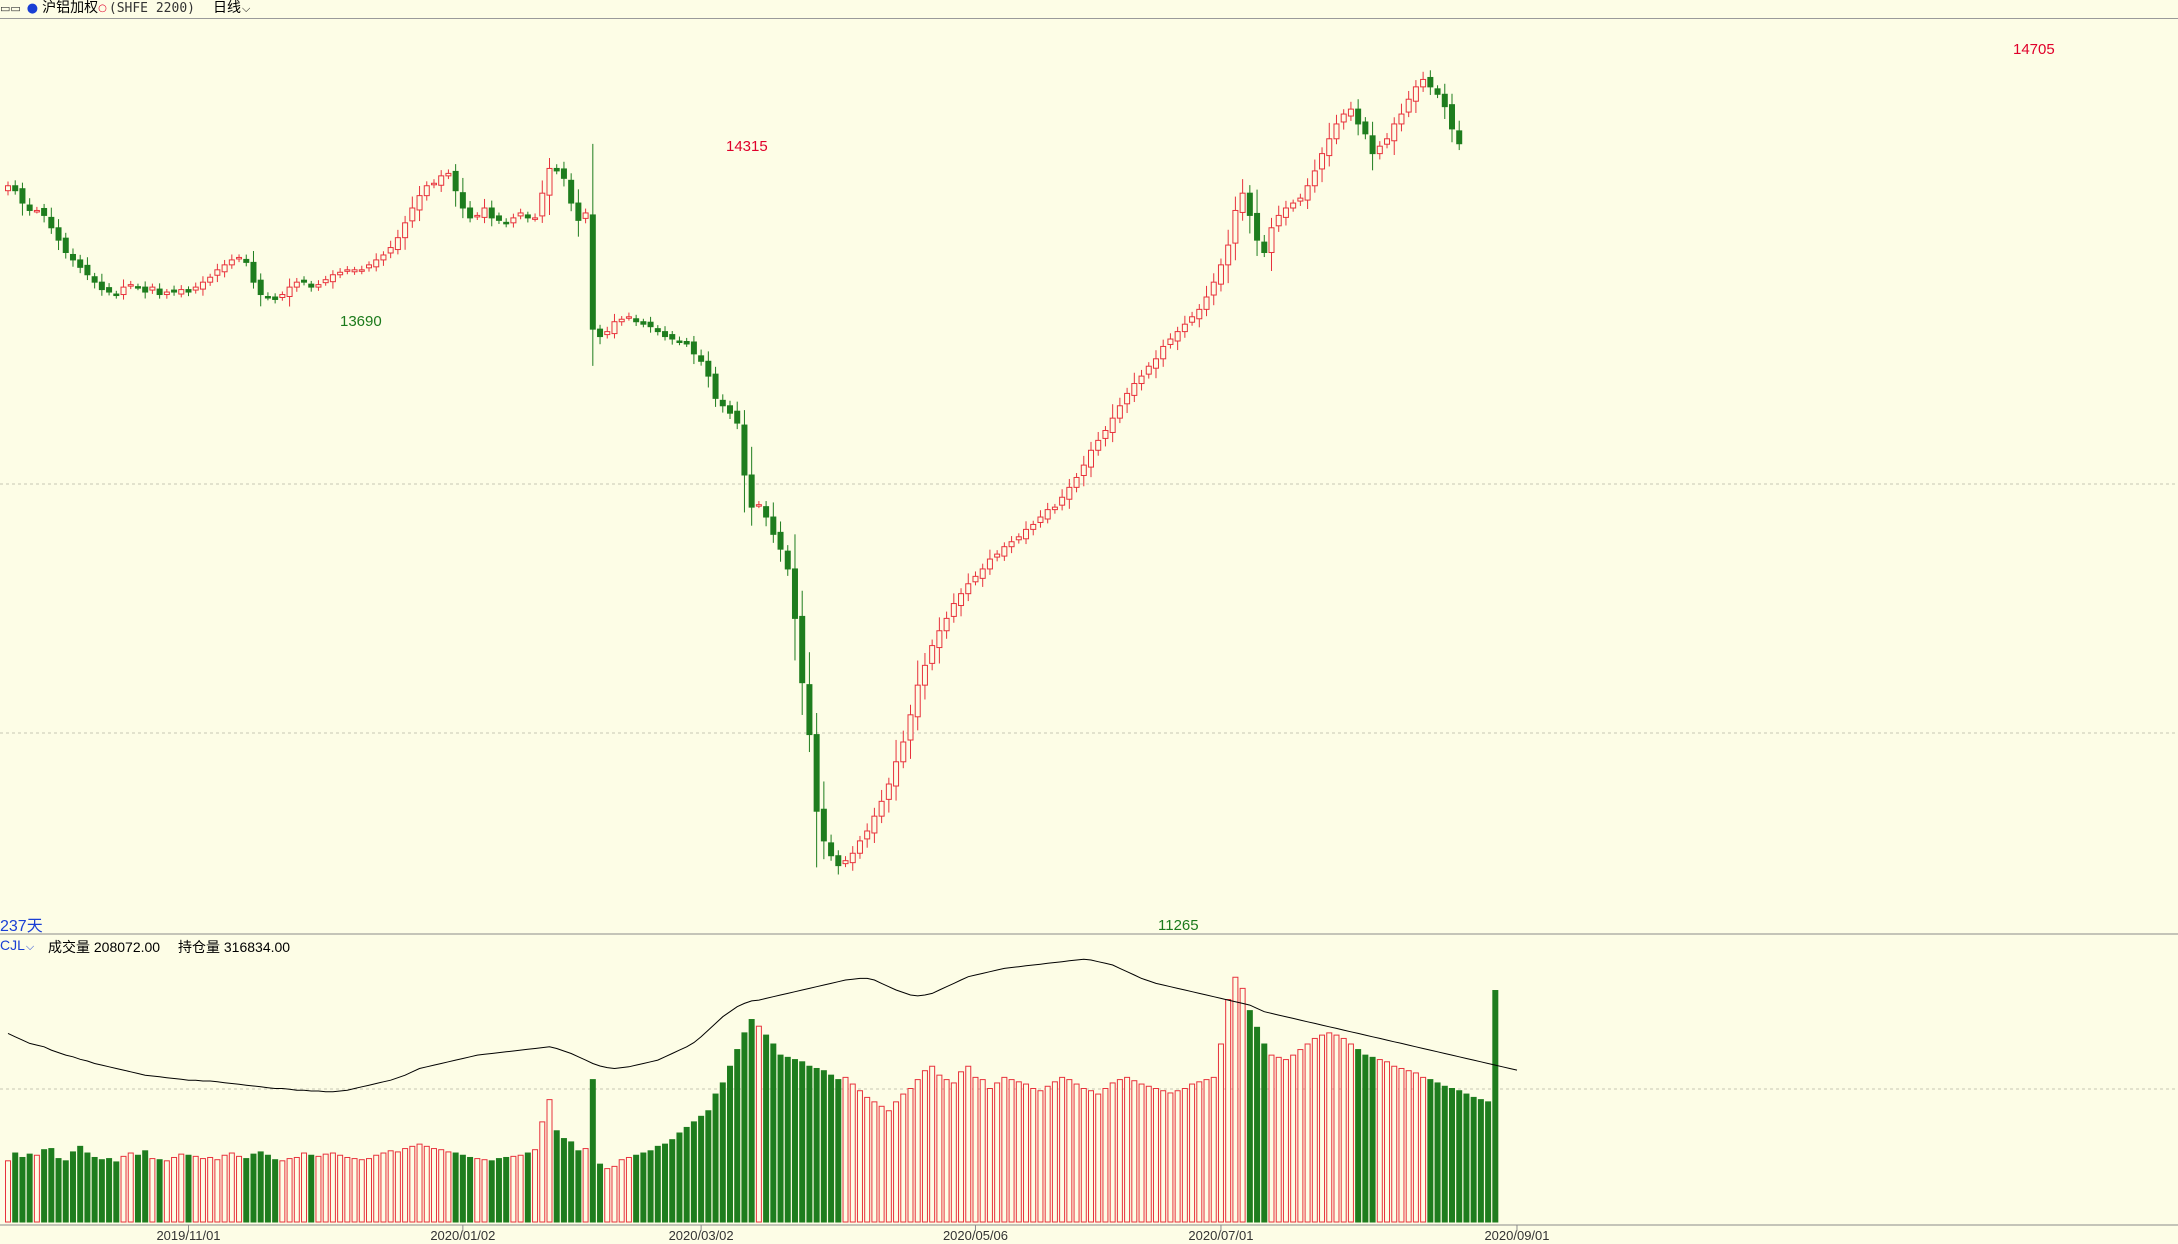 The height and width of the screenshot is (1244, 2178). What do you see at coordinates (231, 8) in the screenshot?
I see `period-selector: 日线⌵` at bounding box center [231, 8].